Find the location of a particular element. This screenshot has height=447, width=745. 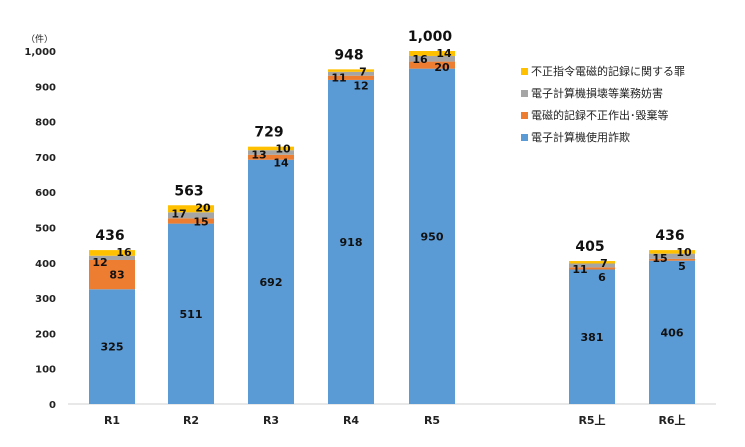

legend-label: 電子計算機使用詐欺 is located at coordinates (580, 137).